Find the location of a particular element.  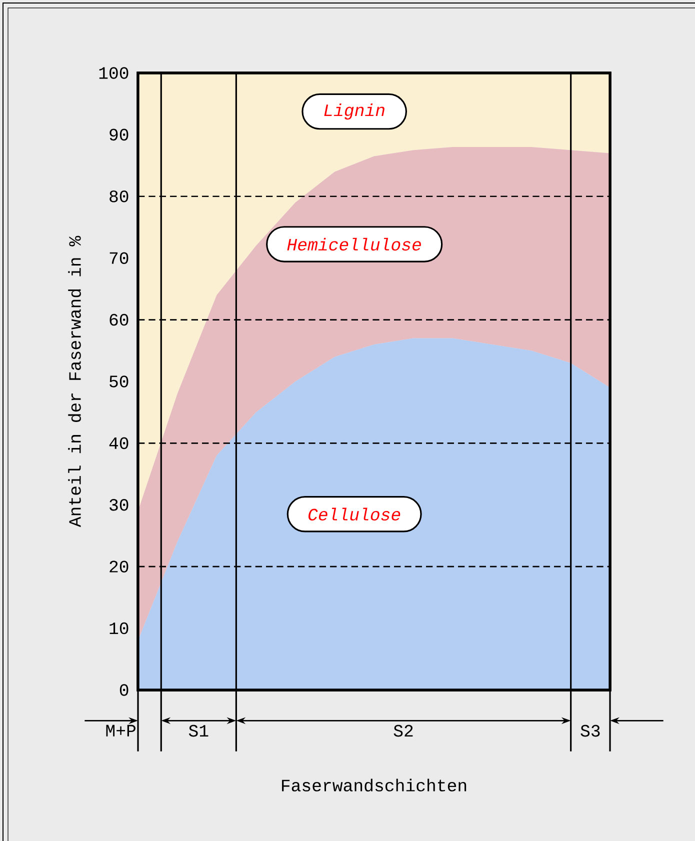

y-tick-label: 90 is located at coordinates (119, 134).